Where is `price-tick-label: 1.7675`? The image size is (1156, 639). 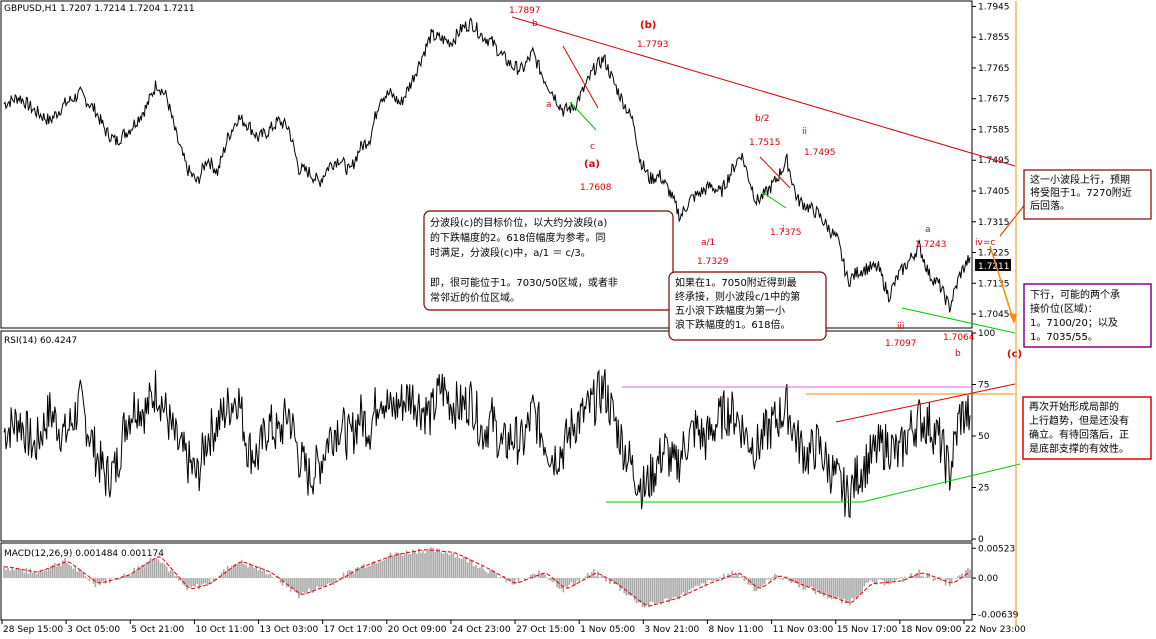 price-tick-label: 1.7675 is located at coordinates (994, 100).